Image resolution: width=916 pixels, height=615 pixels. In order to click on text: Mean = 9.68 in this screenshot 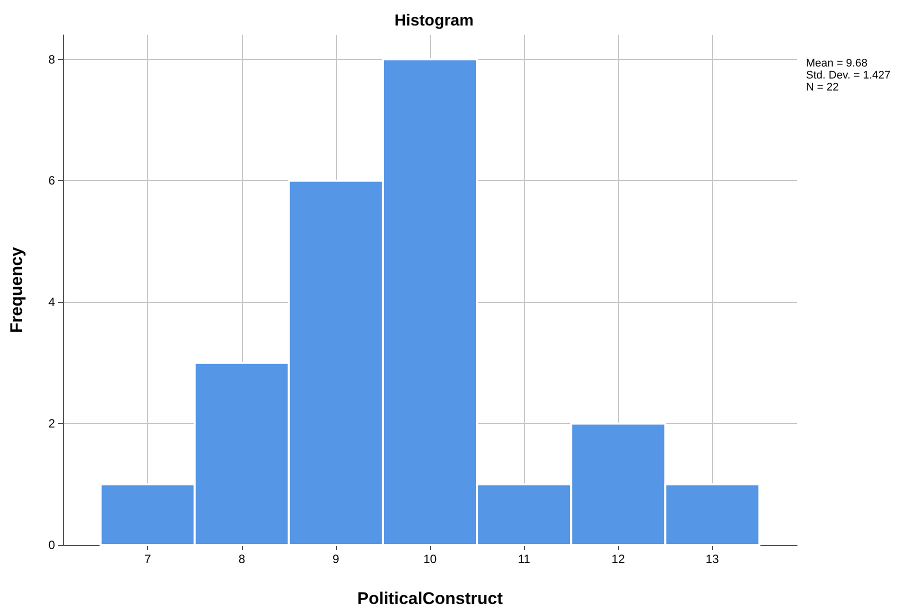, I will do `click(837, 64)`.